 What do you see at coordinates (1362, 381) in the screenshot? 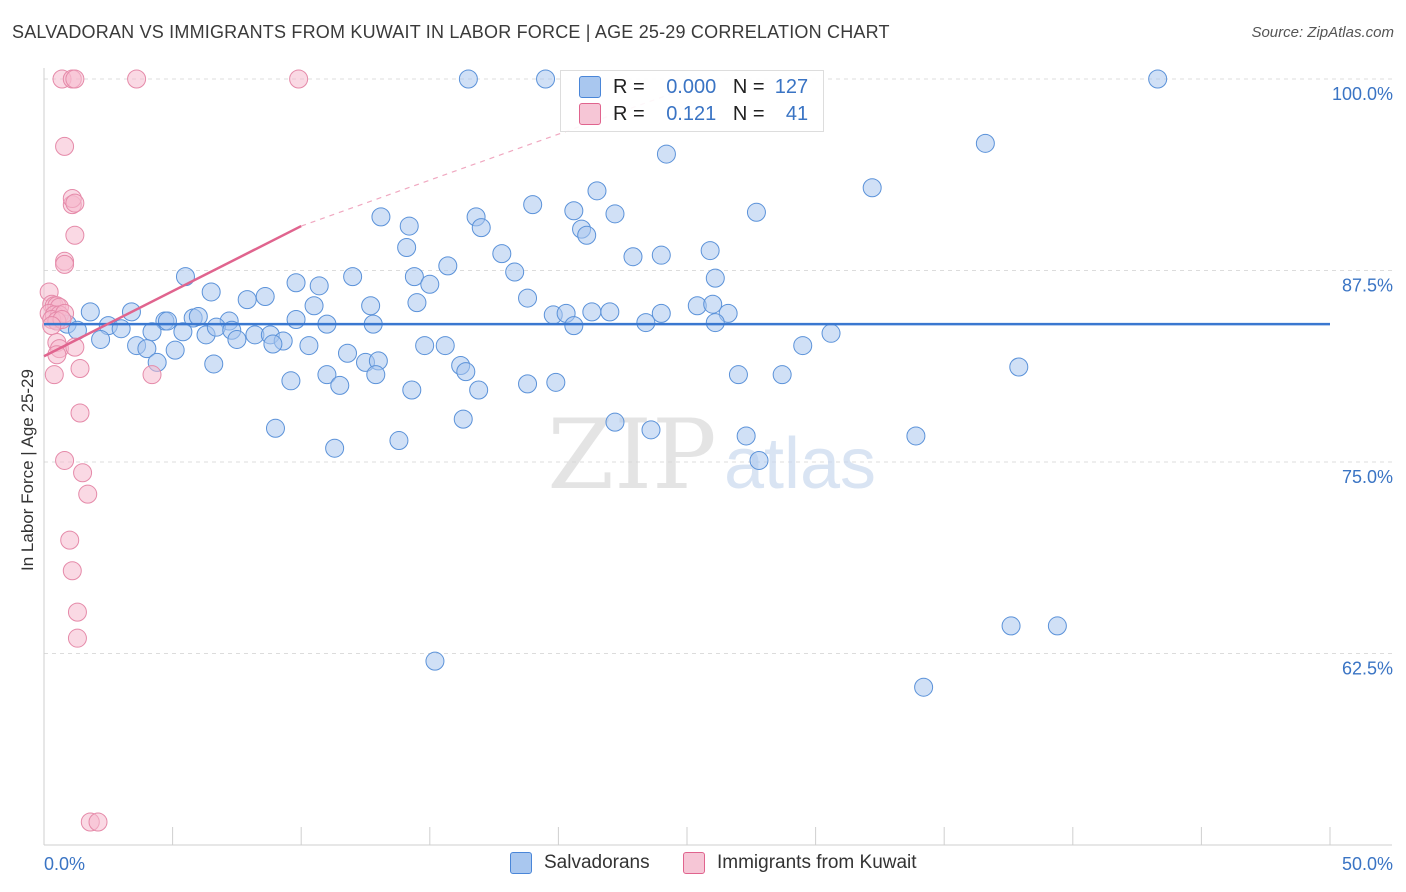
I see `y-tick-labels: 62.5% 75.0% 87.5% 100.0%` at bounding box center [1362, 381].